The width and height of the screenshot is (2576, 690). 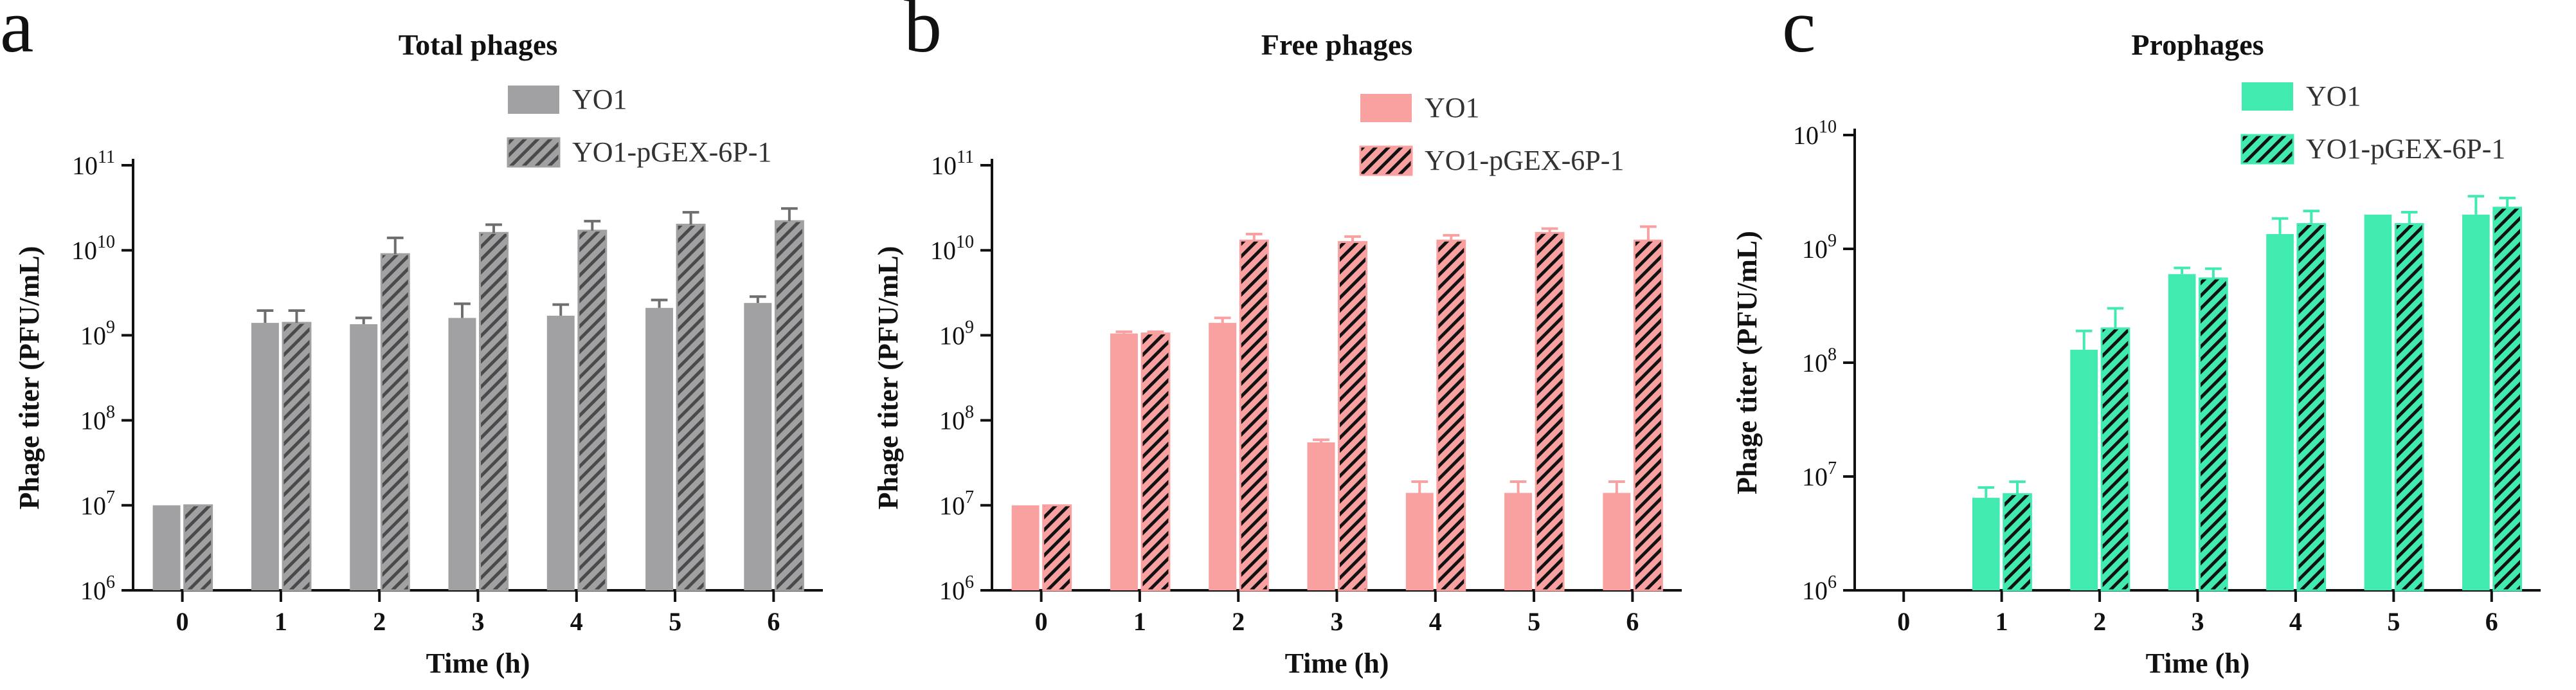 I want to click on y-tick-exponent: 6, so click(x=969, y=582).